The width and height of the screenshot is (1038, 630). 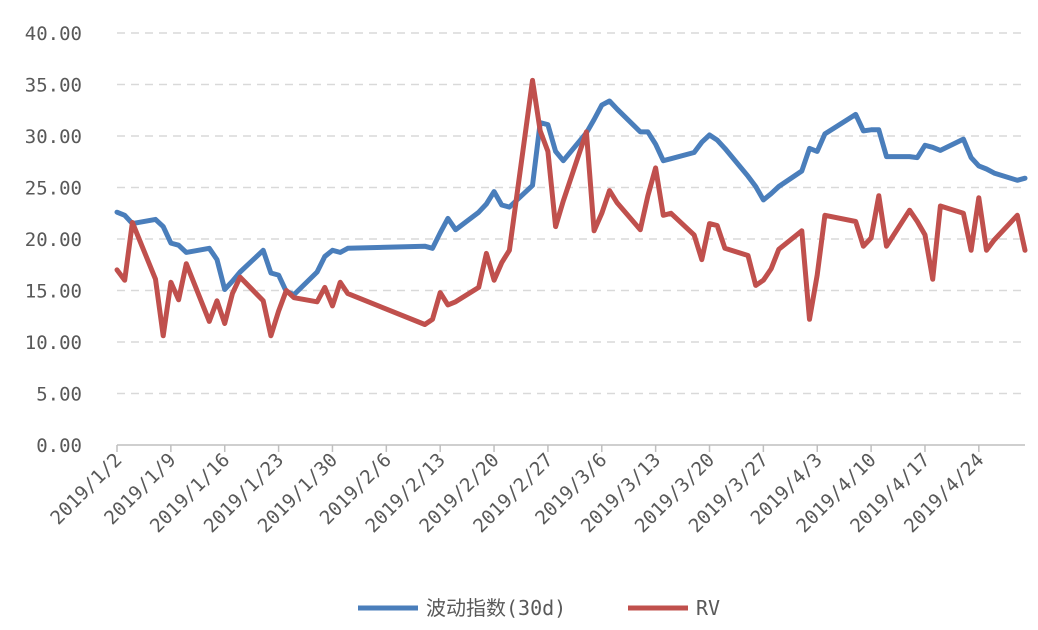 I want to click on y-tick-label: 15.00, so click(x=53, y=292).